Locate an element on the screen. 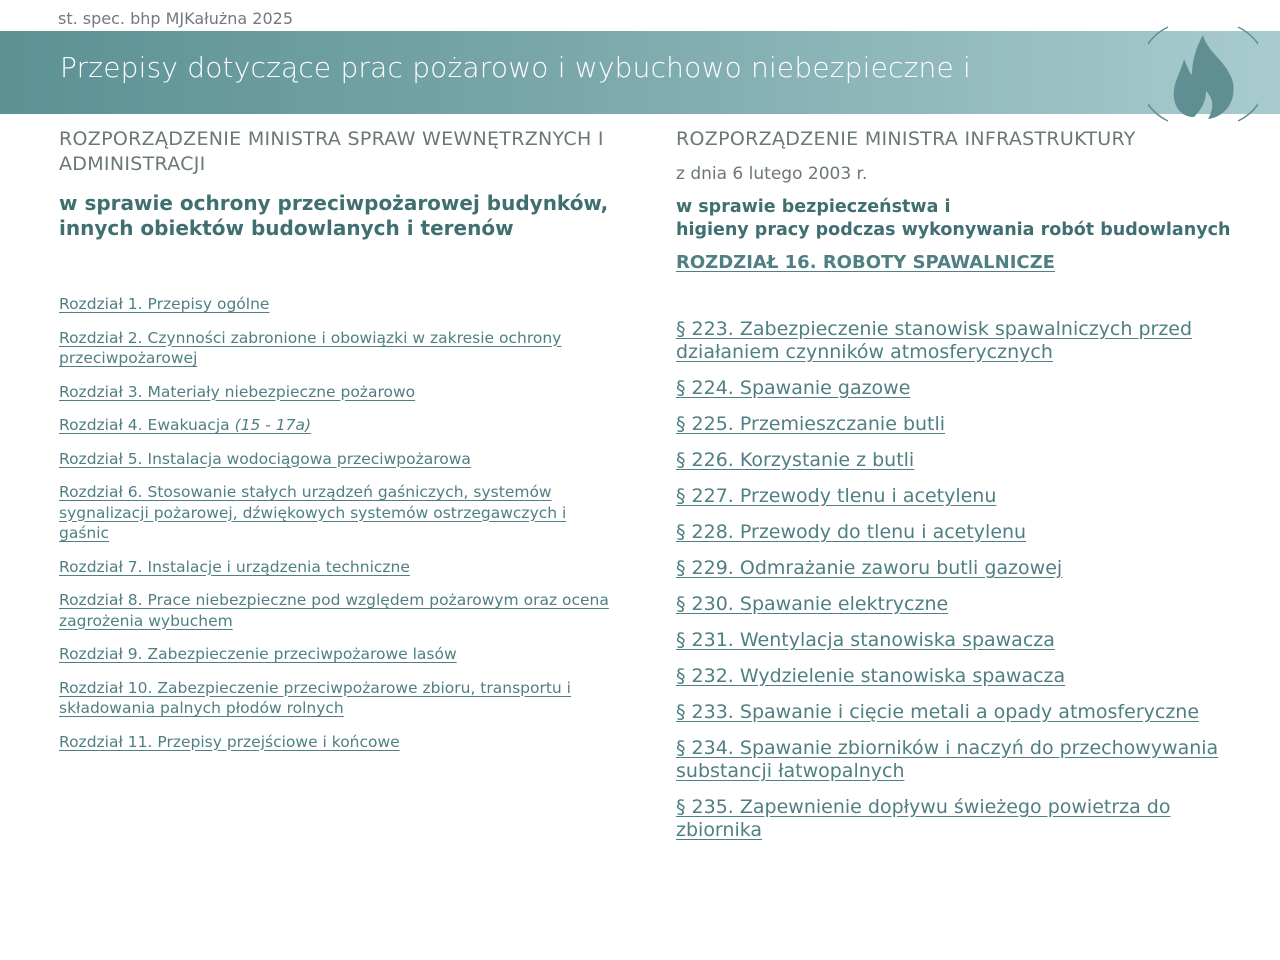 This screenshot has width=1280, height=960. paragraph-link: § 228. Przewody do tlenu i acetylenu is located at coordinates (851, 532).